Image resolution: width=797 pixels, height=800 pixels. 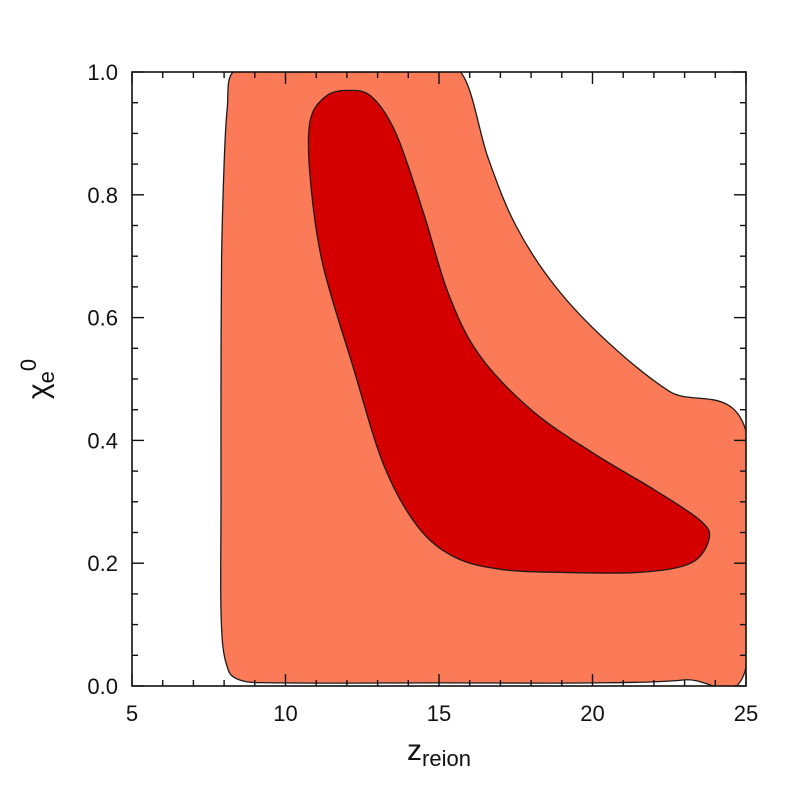 What do you see at coordinates (102, 195) in the screenshot?
I see `y-tick-label: 0.8` at bounding box center [102, 195].